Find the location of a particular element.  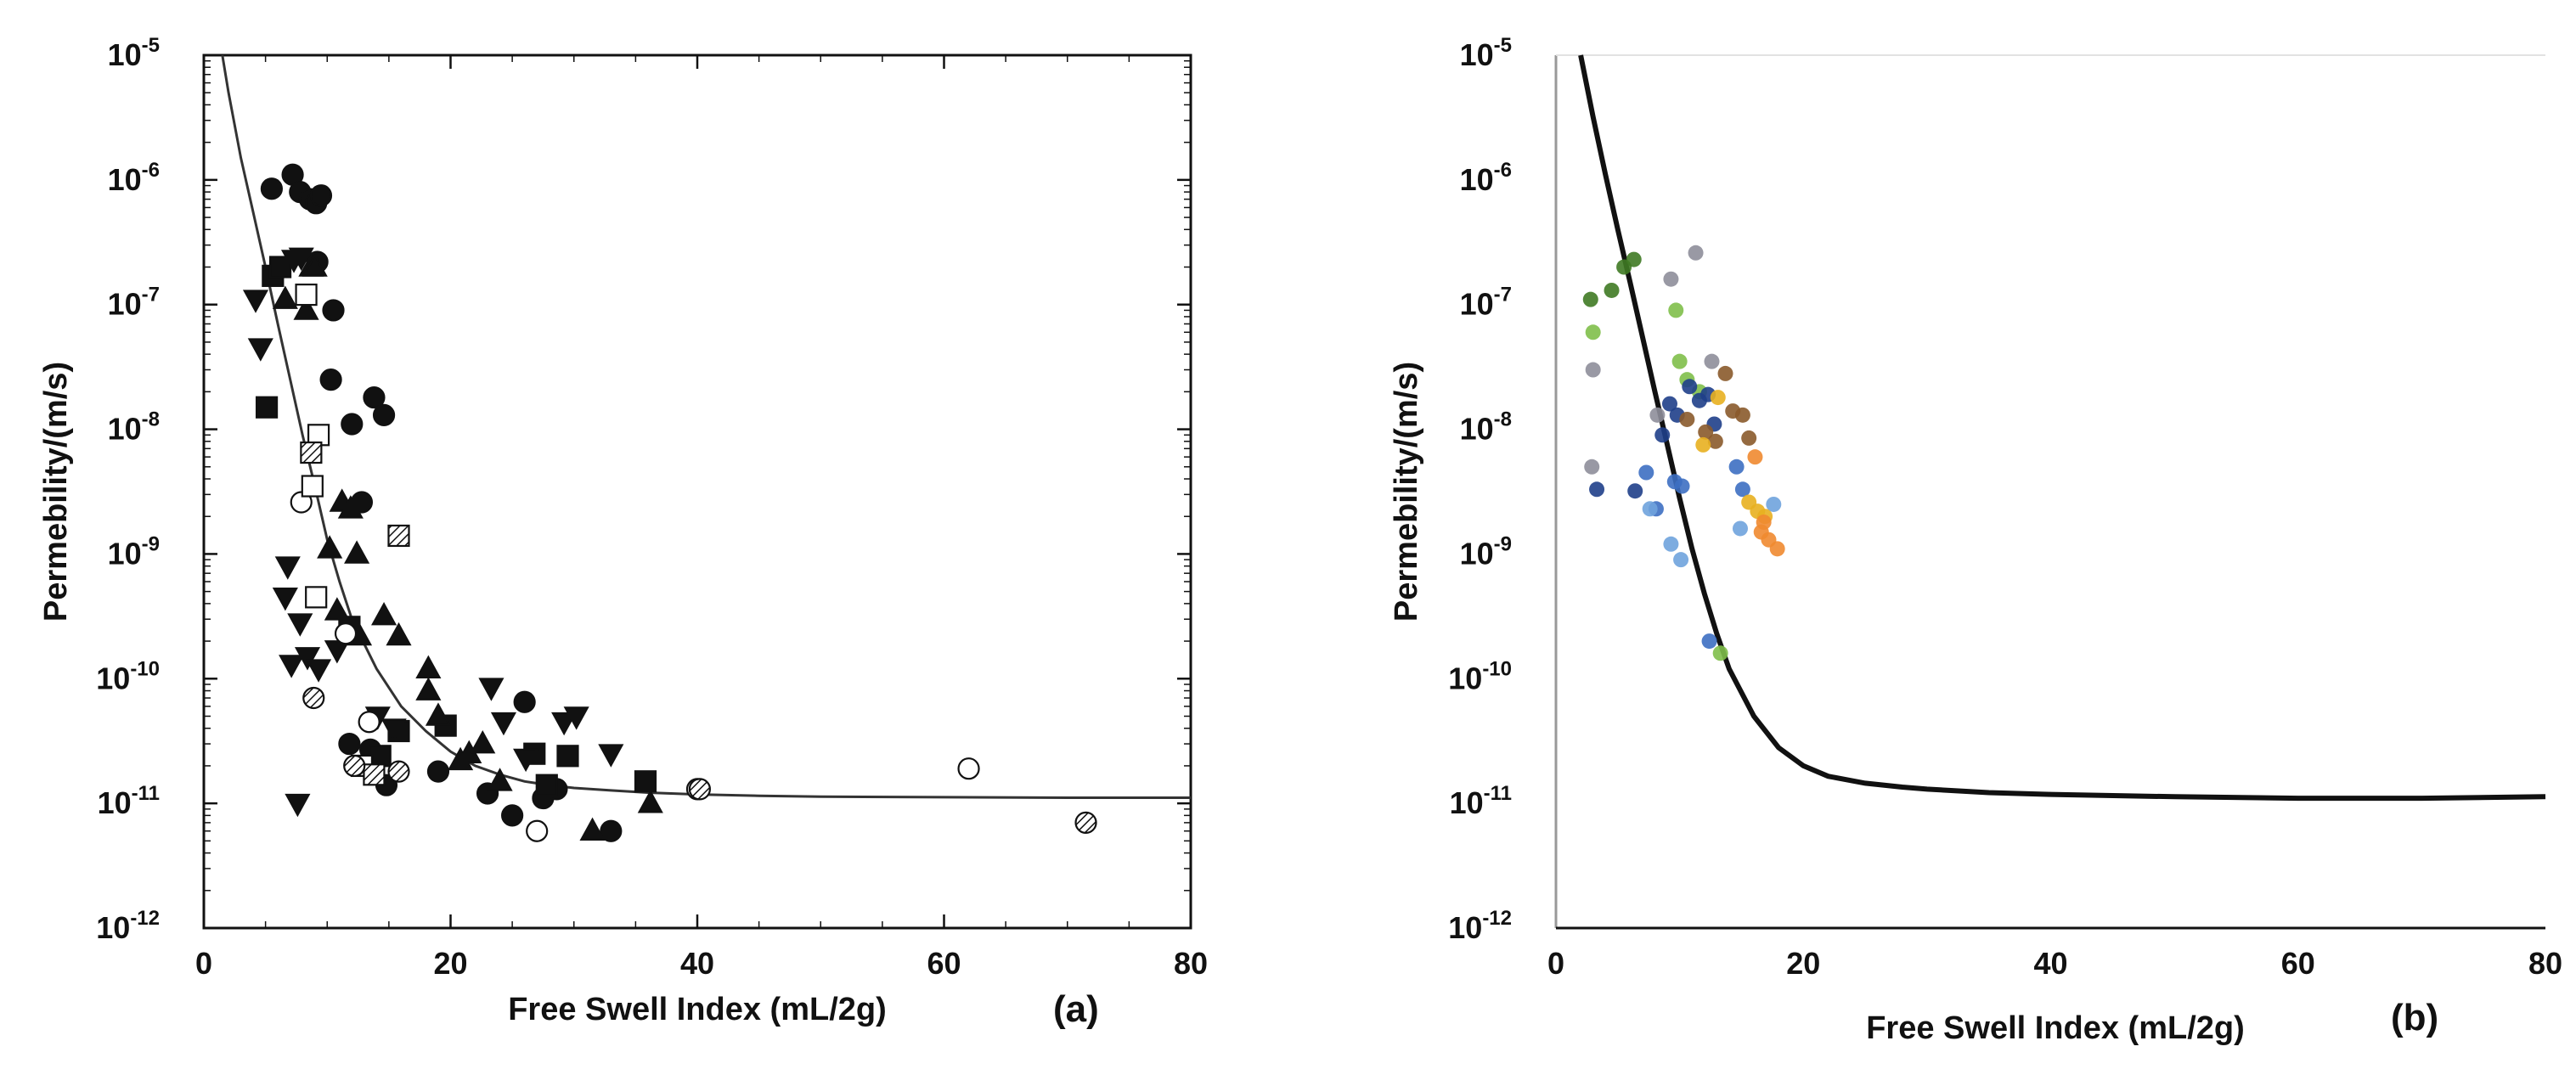

x-tick-label: 20 is located at coordinates (450, 964).